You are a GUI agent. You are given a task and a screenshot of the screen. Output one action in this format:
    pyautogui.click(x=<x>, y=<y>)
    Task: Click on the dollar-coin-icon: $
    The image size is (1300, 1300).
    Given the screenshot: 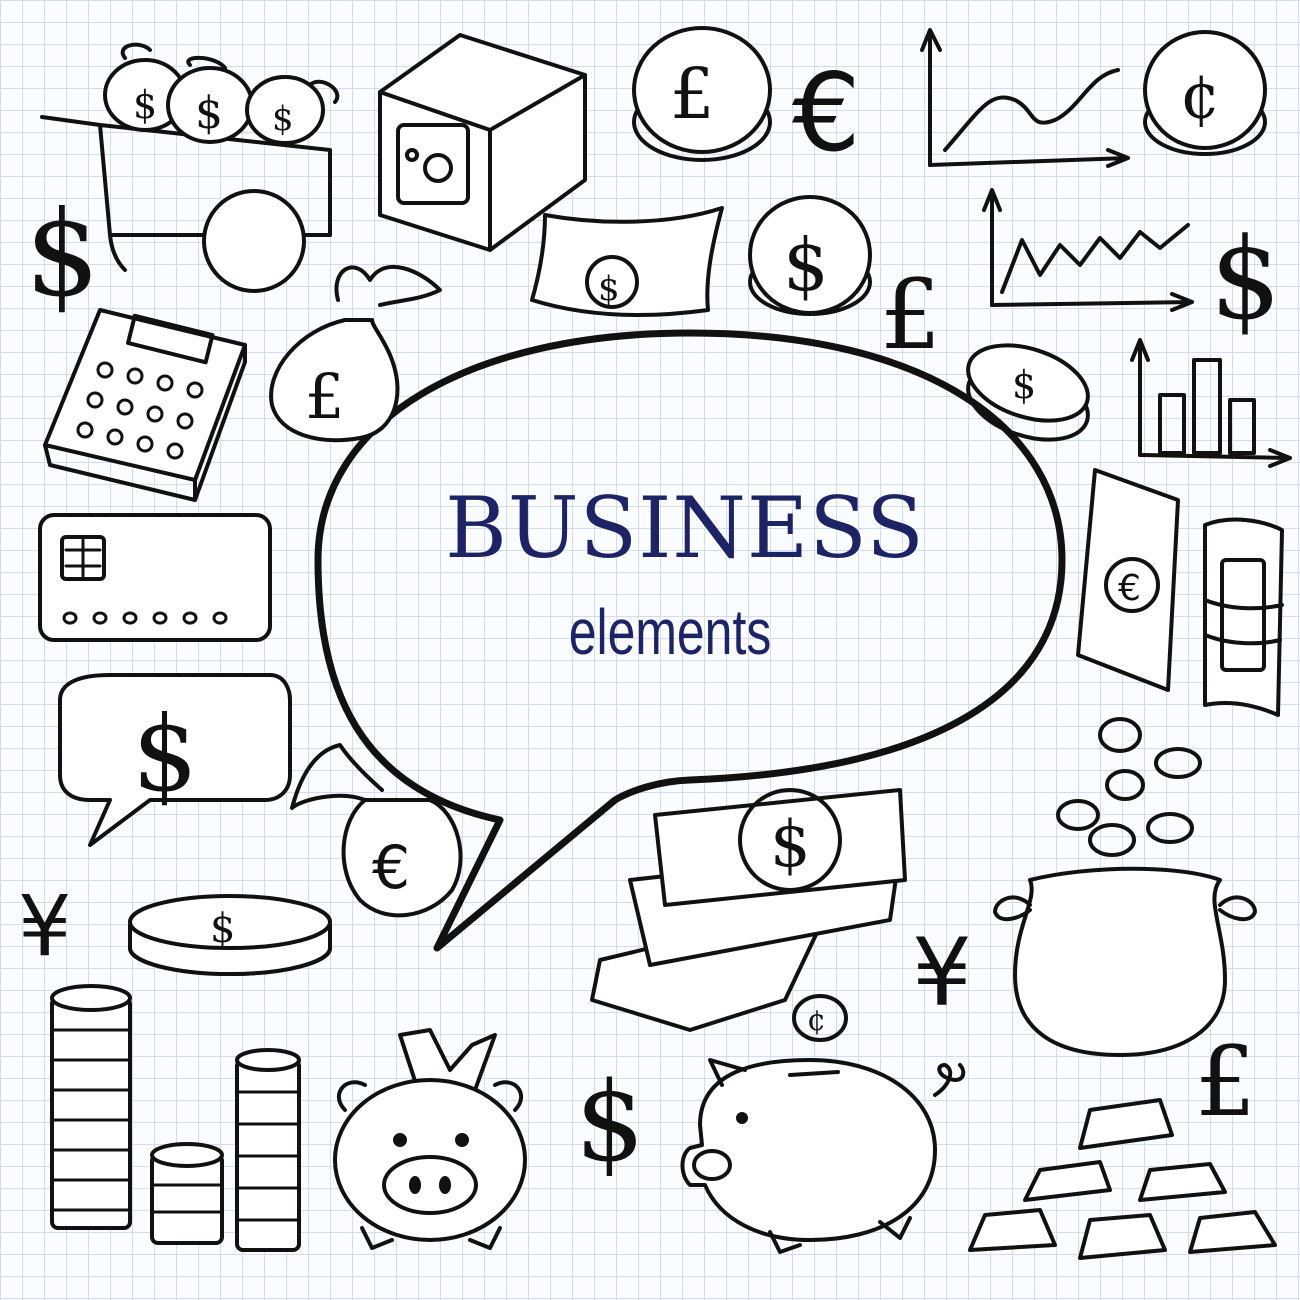 What is the action you would take?
    pyautogui.click(x=810, y=255)
    